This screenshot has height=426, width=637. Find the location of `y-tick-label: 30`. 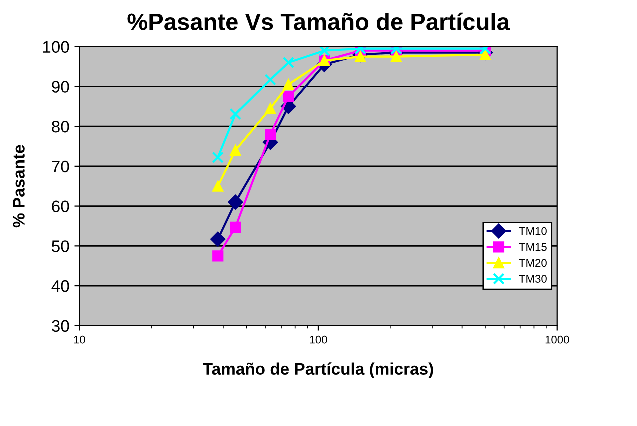

y-tick-label: 30 is located at coordinates (61, 326).